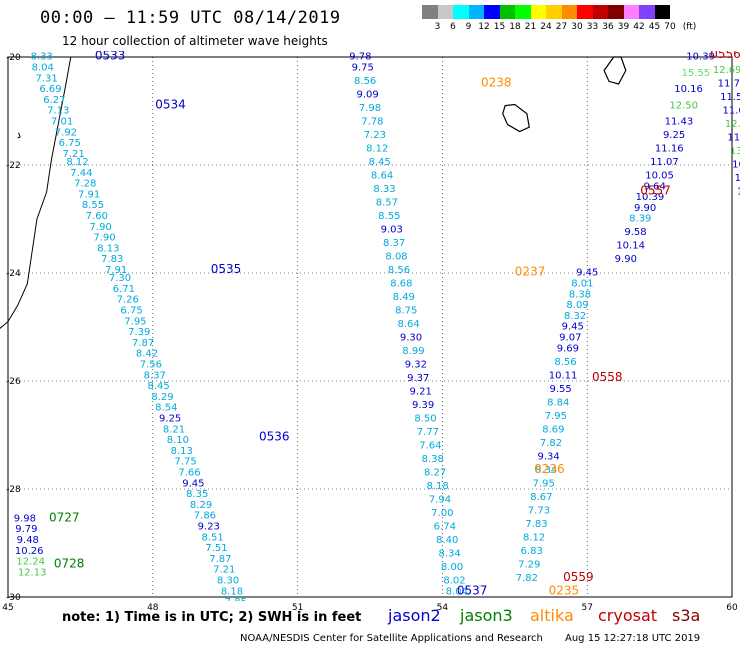 This screenshot has width=740, height=650. Describe the element at coordinates (615, 70) in the screenshot. I see `mauritius-coastline` at that location.